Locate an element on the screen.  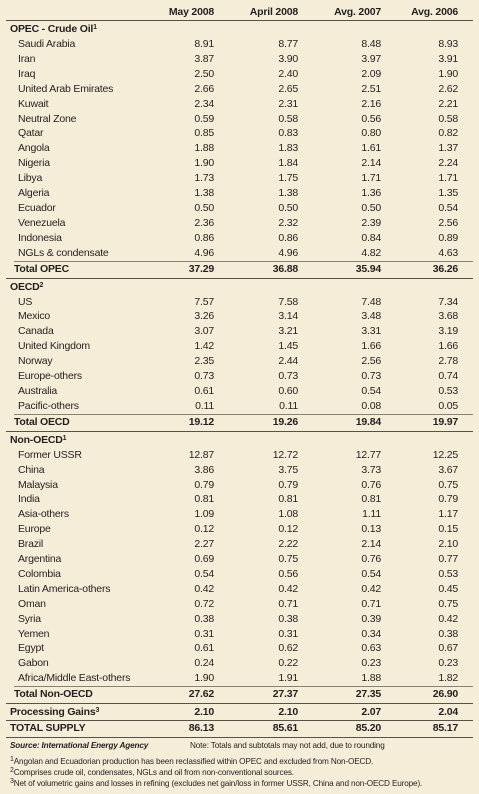
cell-value: 0.76 is located at coordinates (371, 484).